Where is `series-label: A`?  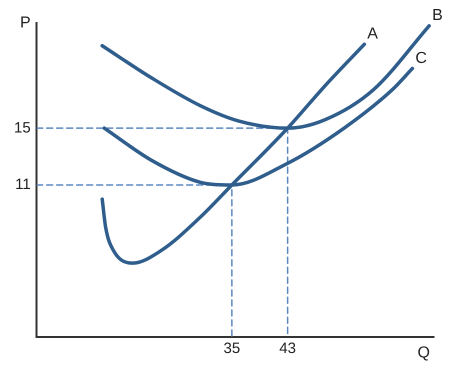 series-label: A is located at coordinates (372, 34).